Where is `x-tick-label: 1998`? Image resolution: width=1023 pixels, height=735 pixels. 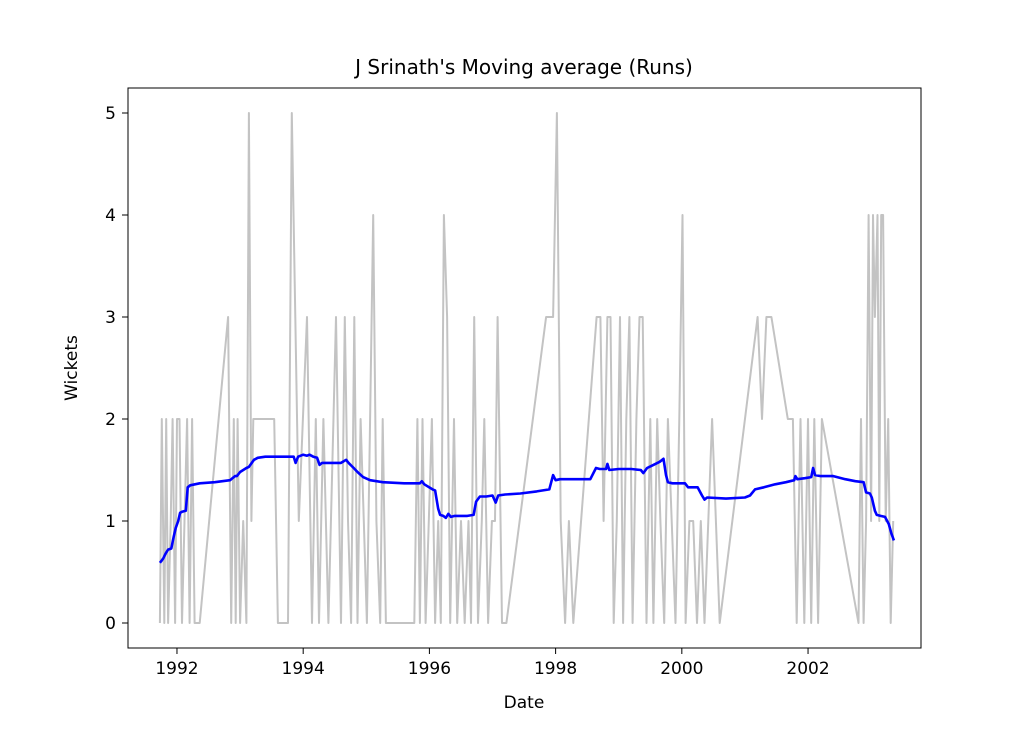 x-tick-label: 1998 is located at coordinates (555, 669).